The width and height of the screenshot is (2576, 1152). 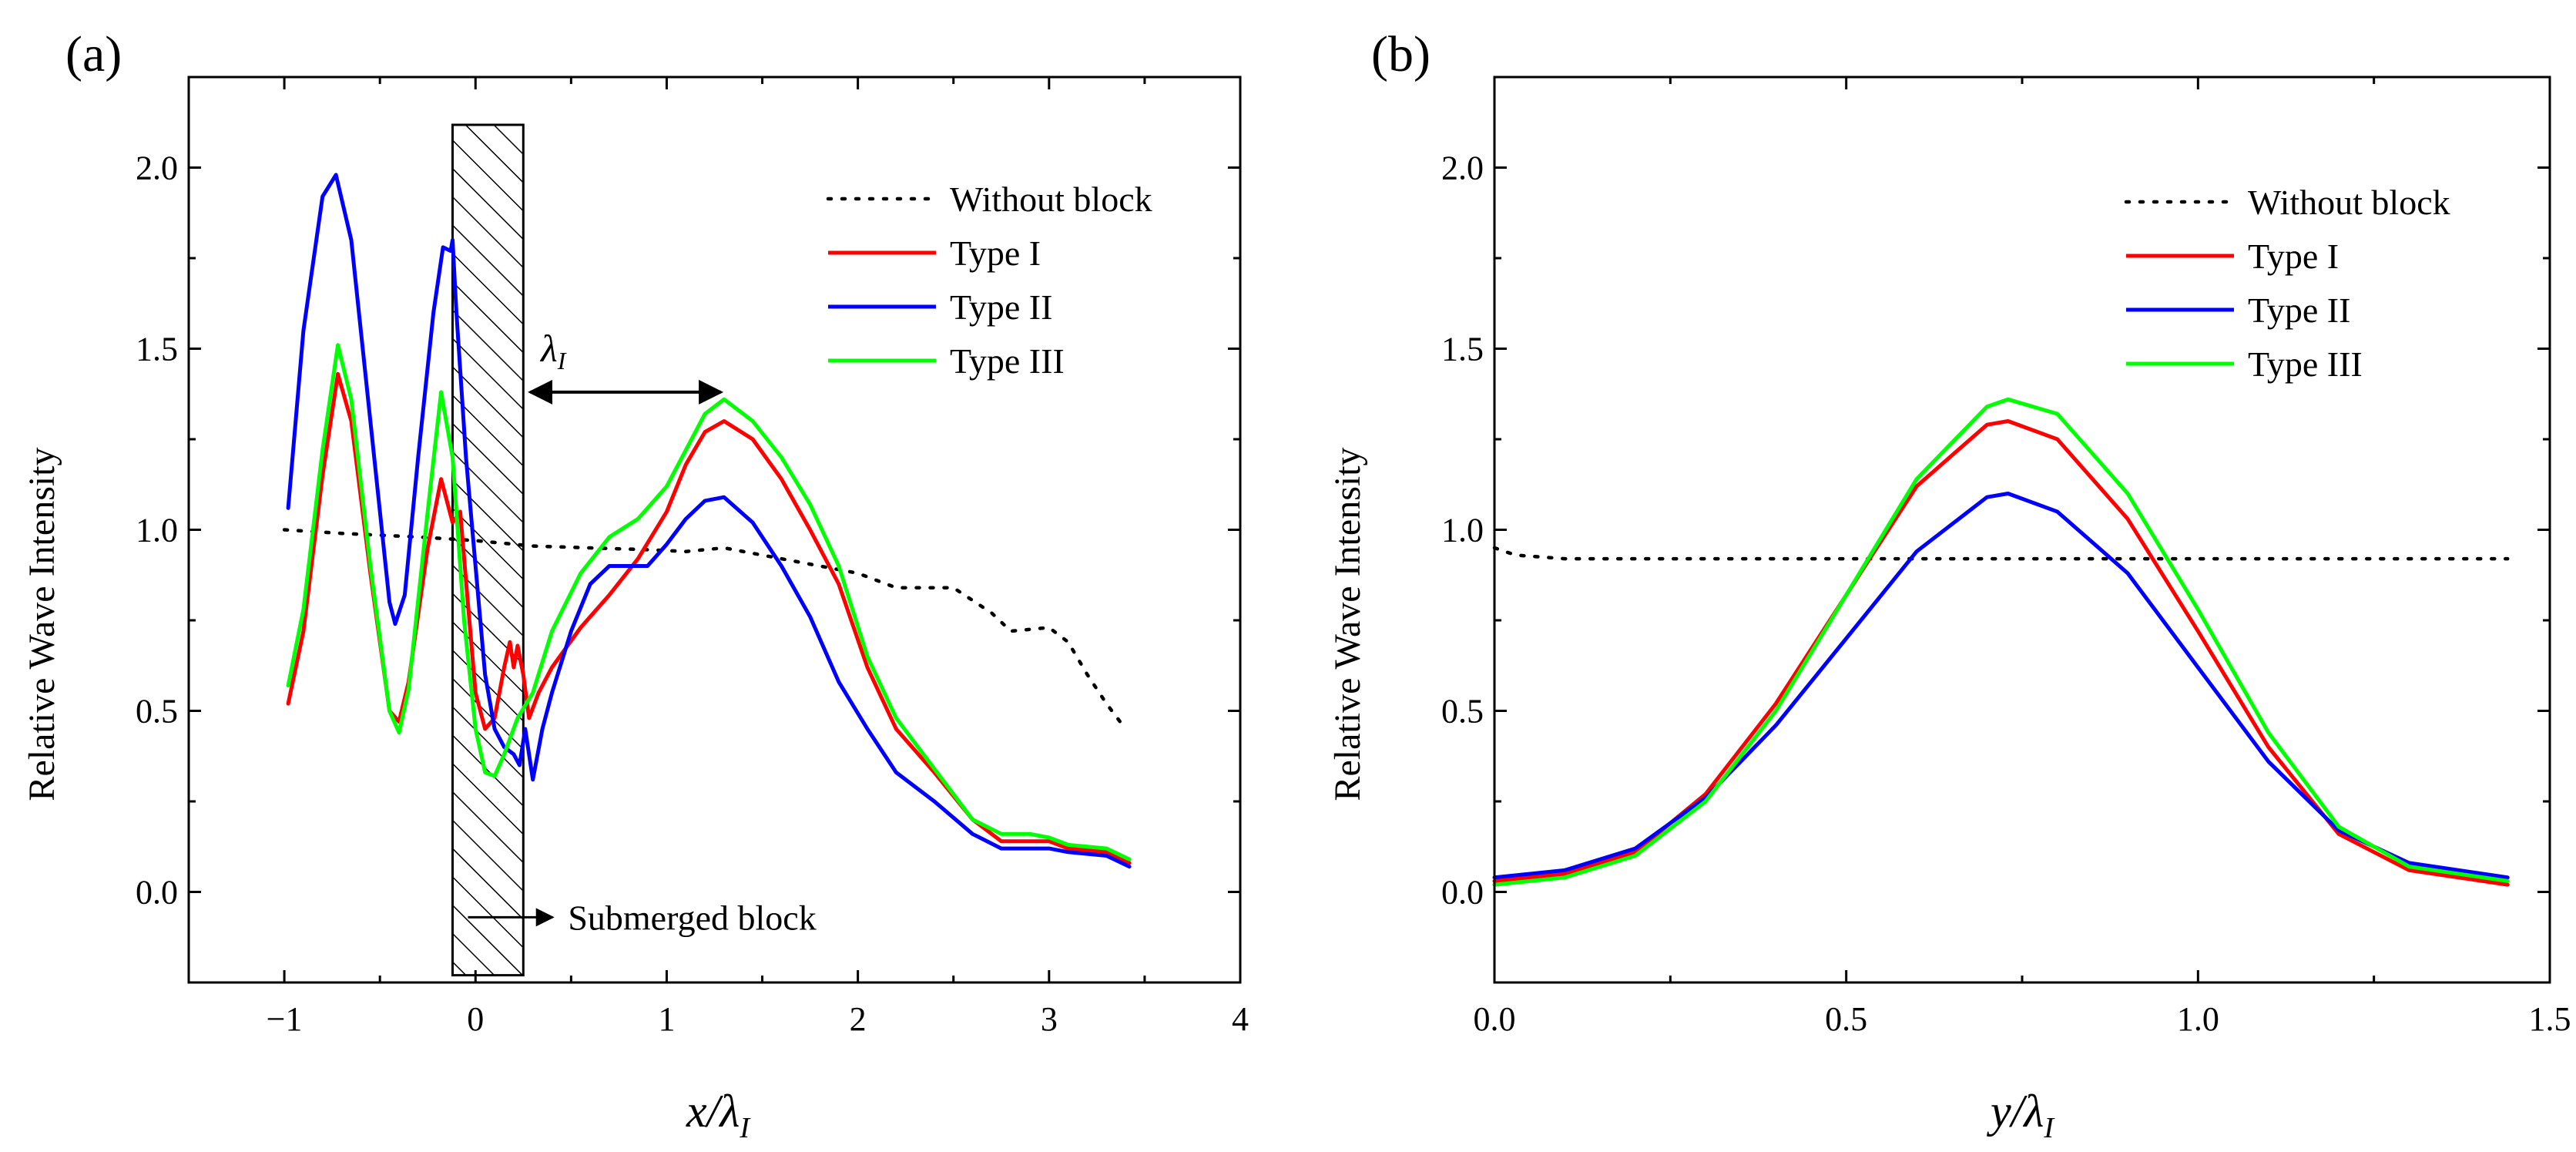 I want to click on series-line-type-iii, so click(x=709, y=602).